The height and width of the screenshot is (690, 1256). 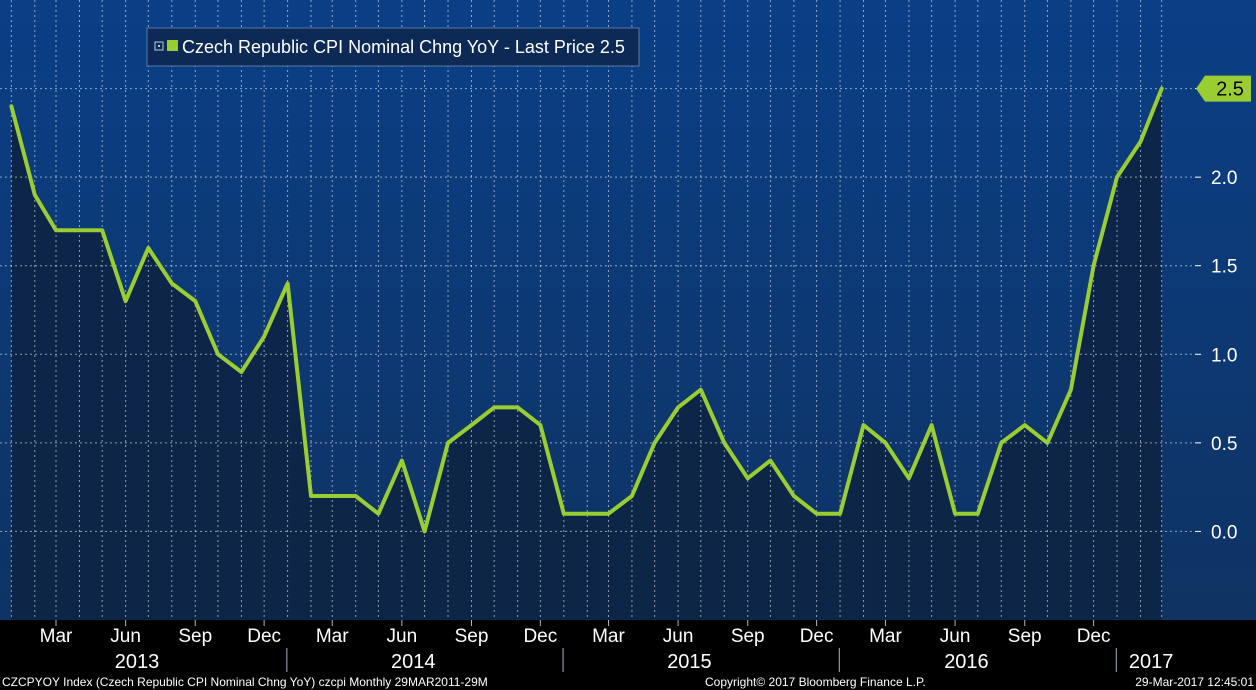 I want to click on x-month-label-11: Dec, so click(x=817, y=636).